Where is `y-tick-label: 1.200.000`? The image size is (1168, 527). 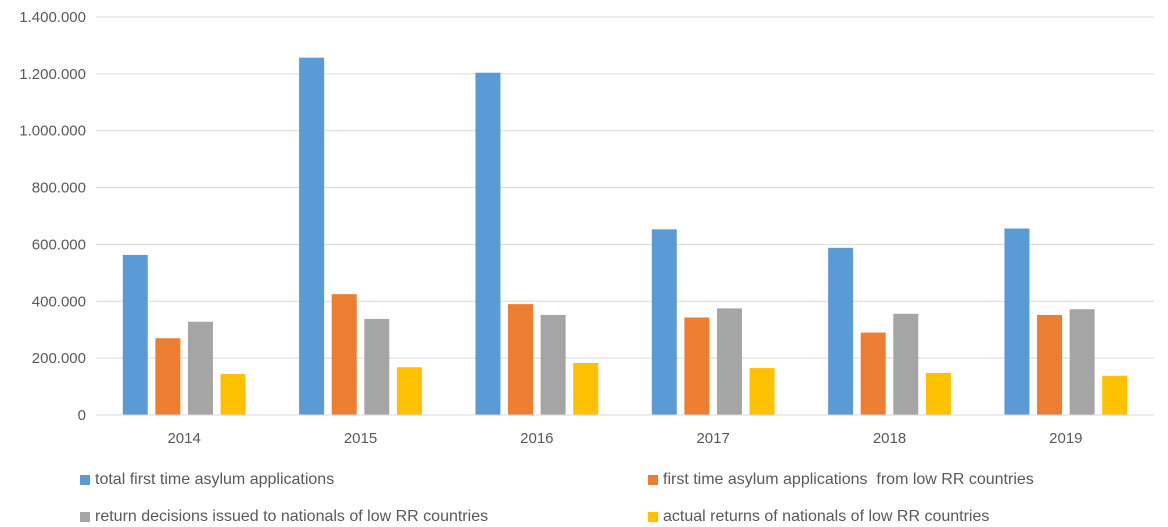 y-tick-label: 1.200.000 is located at coordinates (52, 74).